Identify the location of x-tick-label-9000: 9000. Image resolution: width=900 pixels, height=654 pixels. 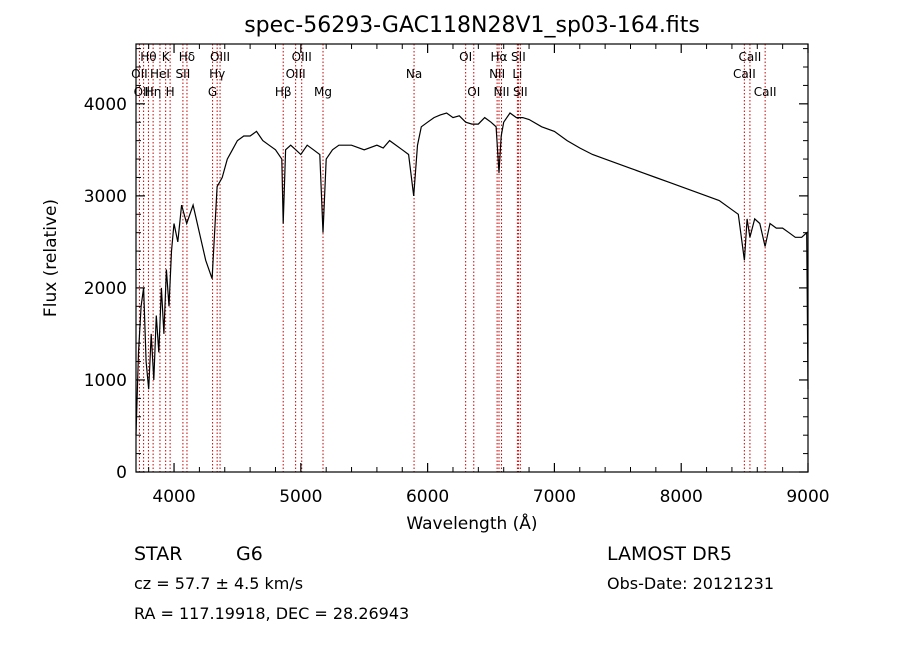
(807, 497).